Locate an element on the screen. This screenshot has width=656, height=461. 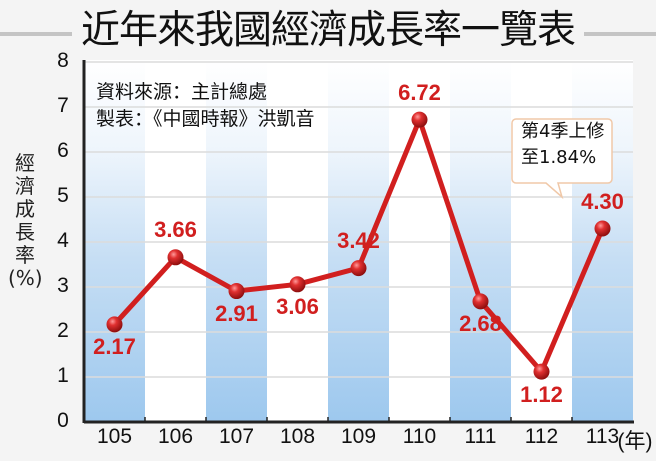
y-tick-label: 6 is located at coordinates (63, 150).